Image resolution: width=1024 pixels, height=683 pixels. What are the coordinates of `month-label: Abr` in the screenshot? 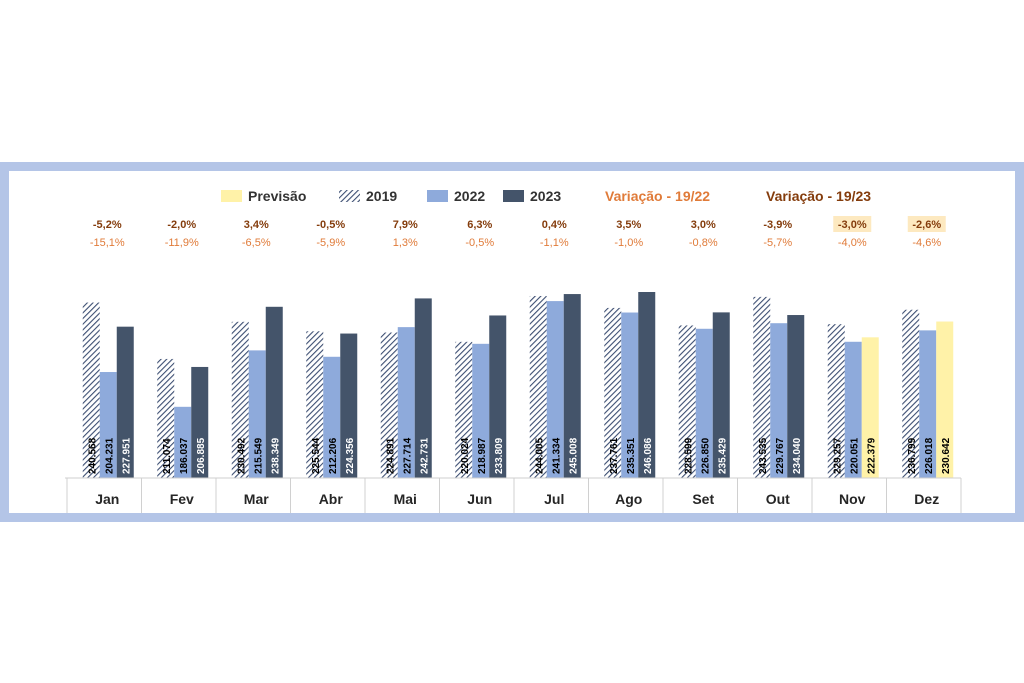 It's located at (331, 499).